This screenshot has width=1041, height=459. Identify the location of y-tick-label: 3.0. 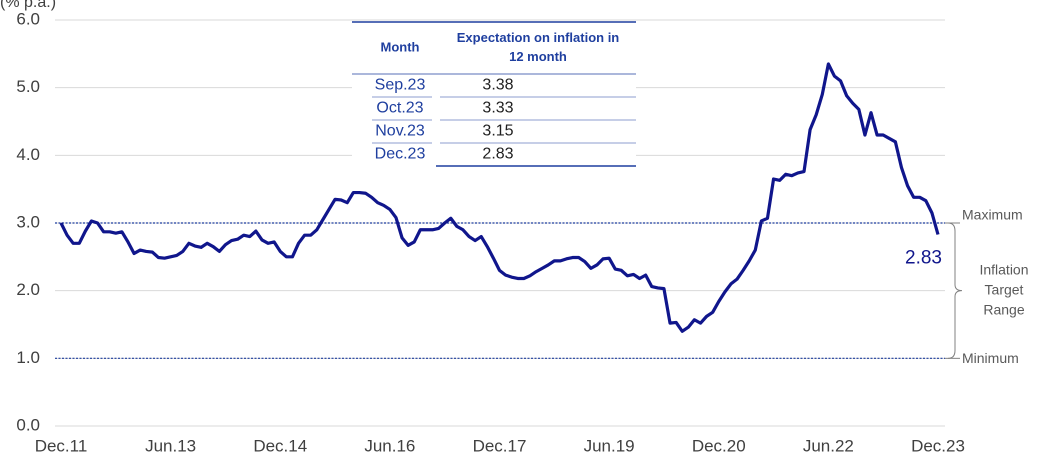
(28, 221).